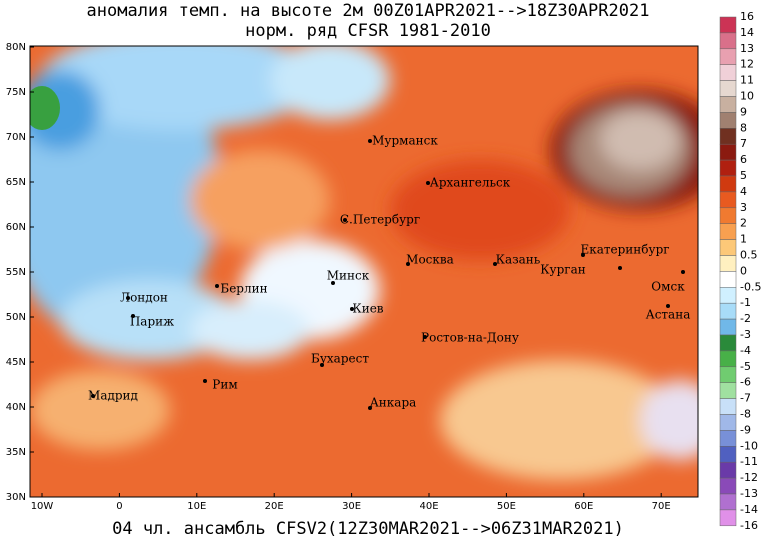 This screenshot has height=543, width=770. What do you see at coordinates (16, 92) in the screenshot?
I see `lat-label: 75N` at bounding box center [16, 92].